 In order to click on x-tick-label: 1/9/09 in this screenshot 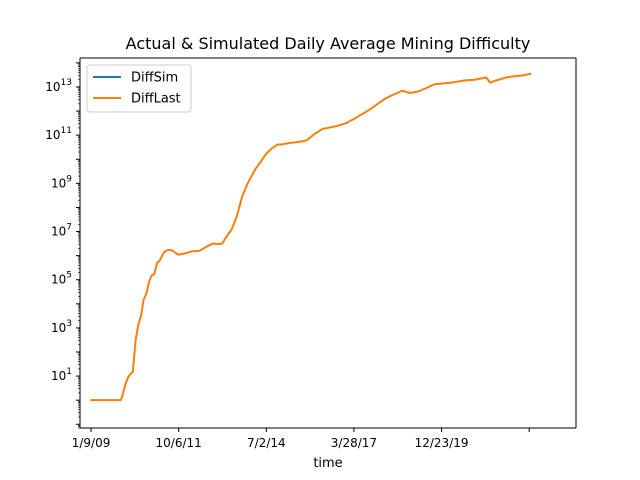, I will do `click(91, 443)`.